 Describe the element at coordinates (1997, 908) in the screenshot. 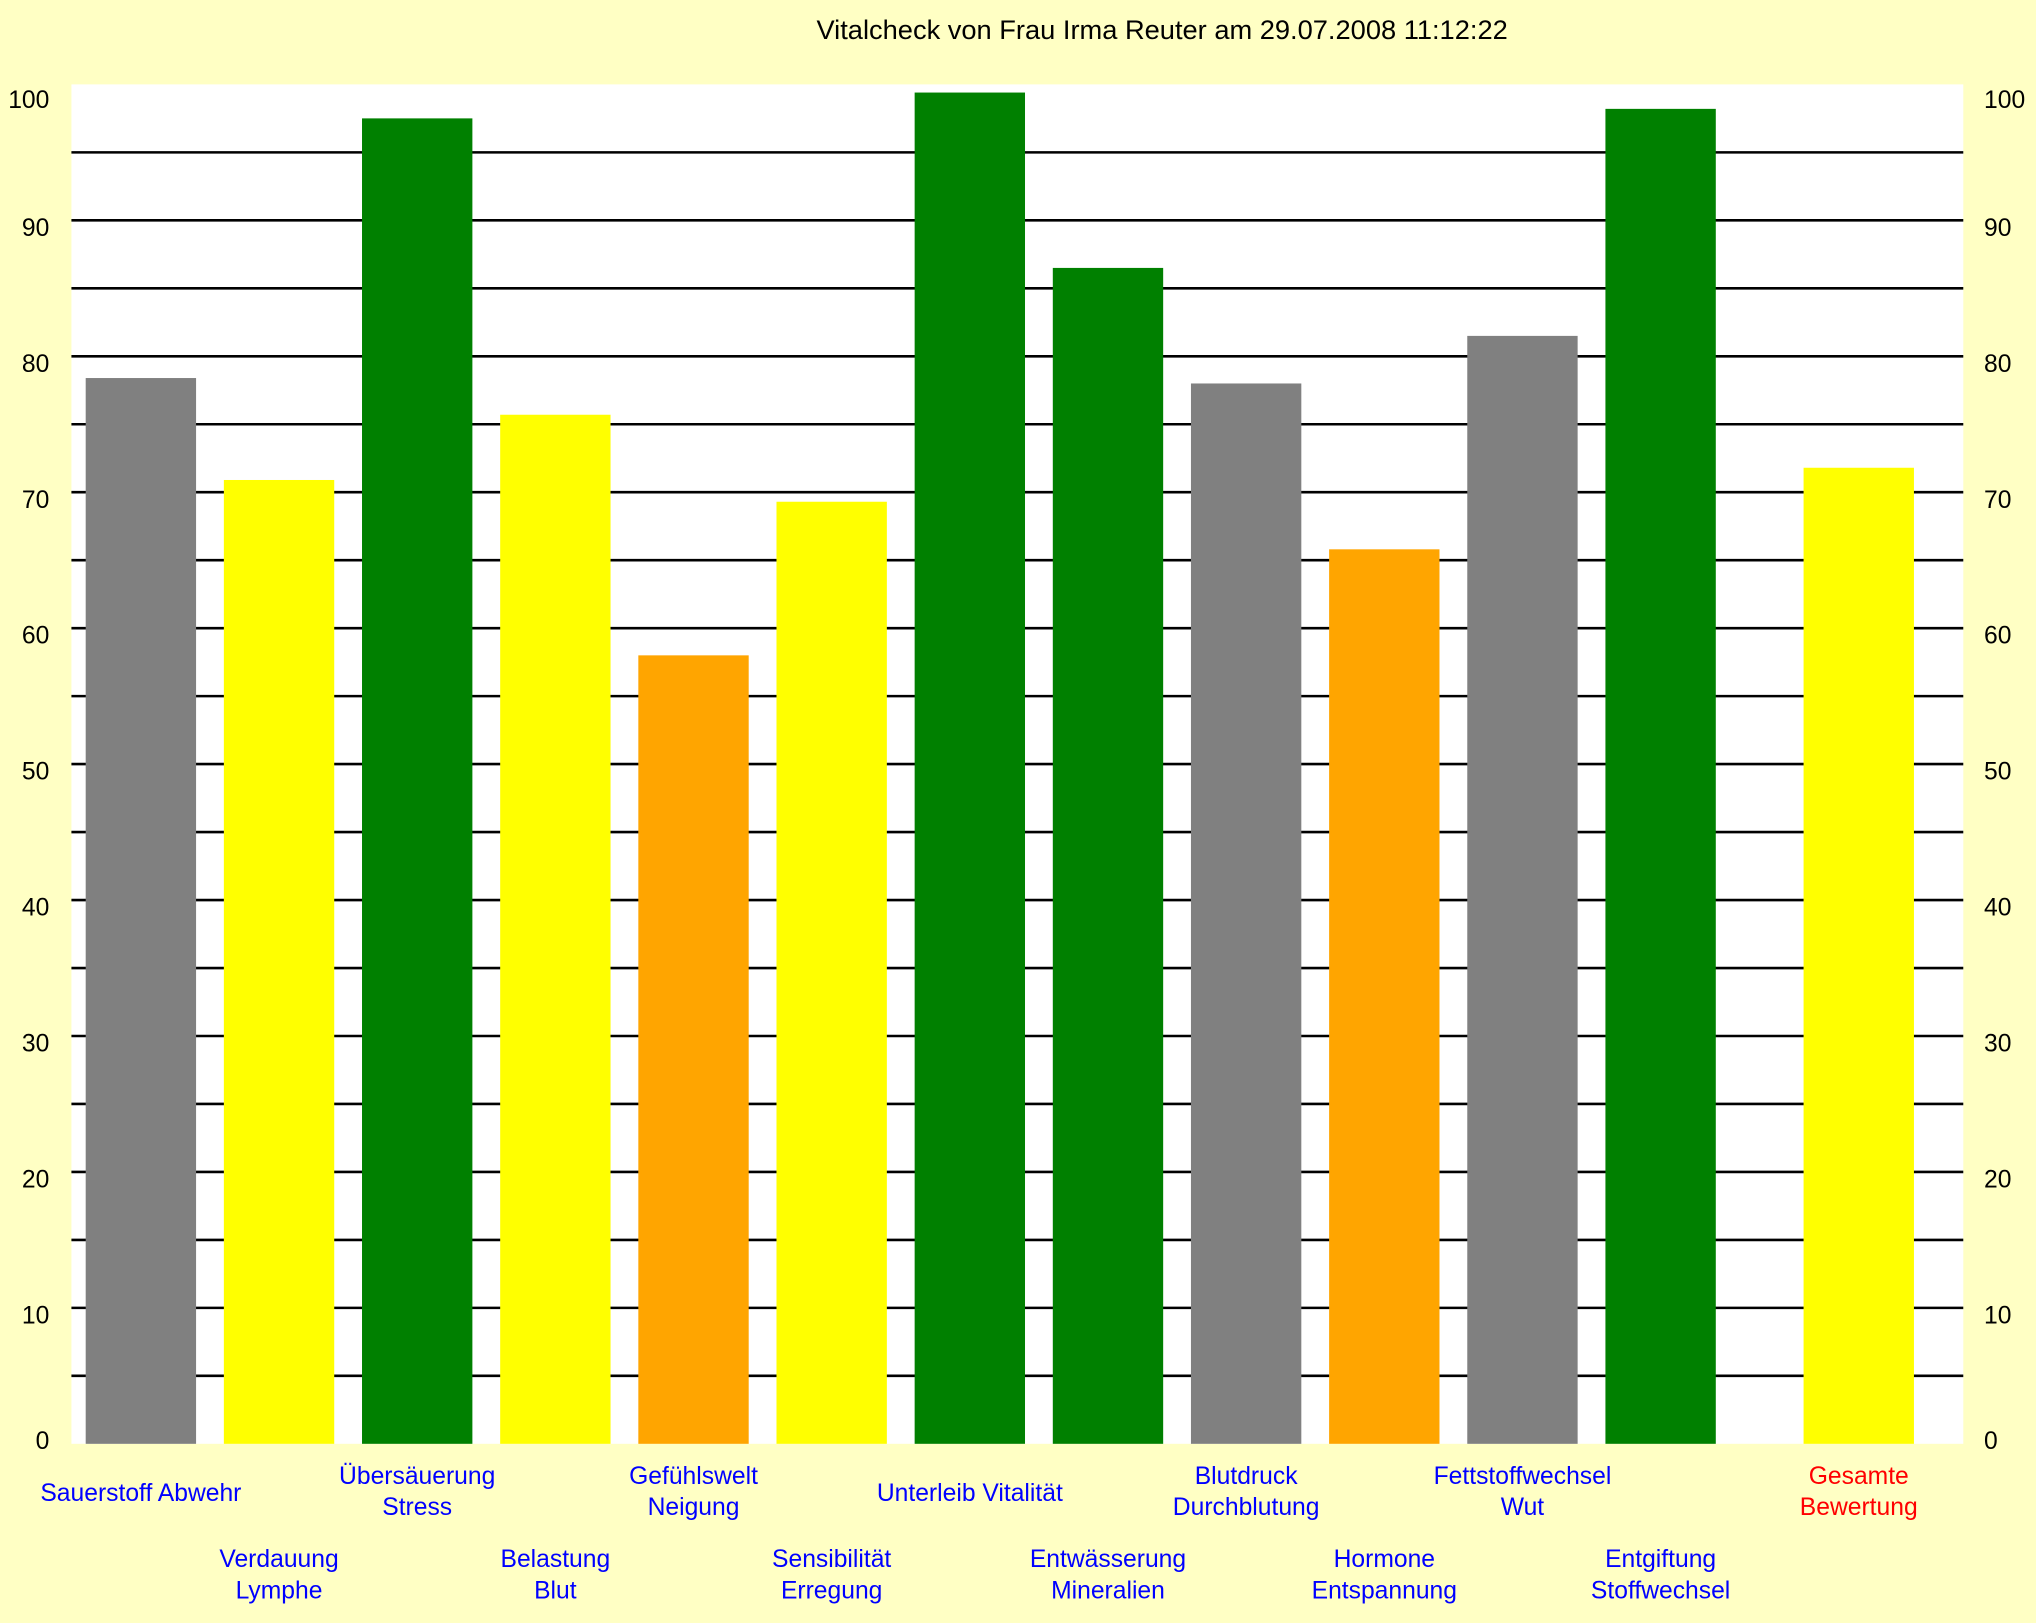

I see `y-tick-label-right: 40` at that location.